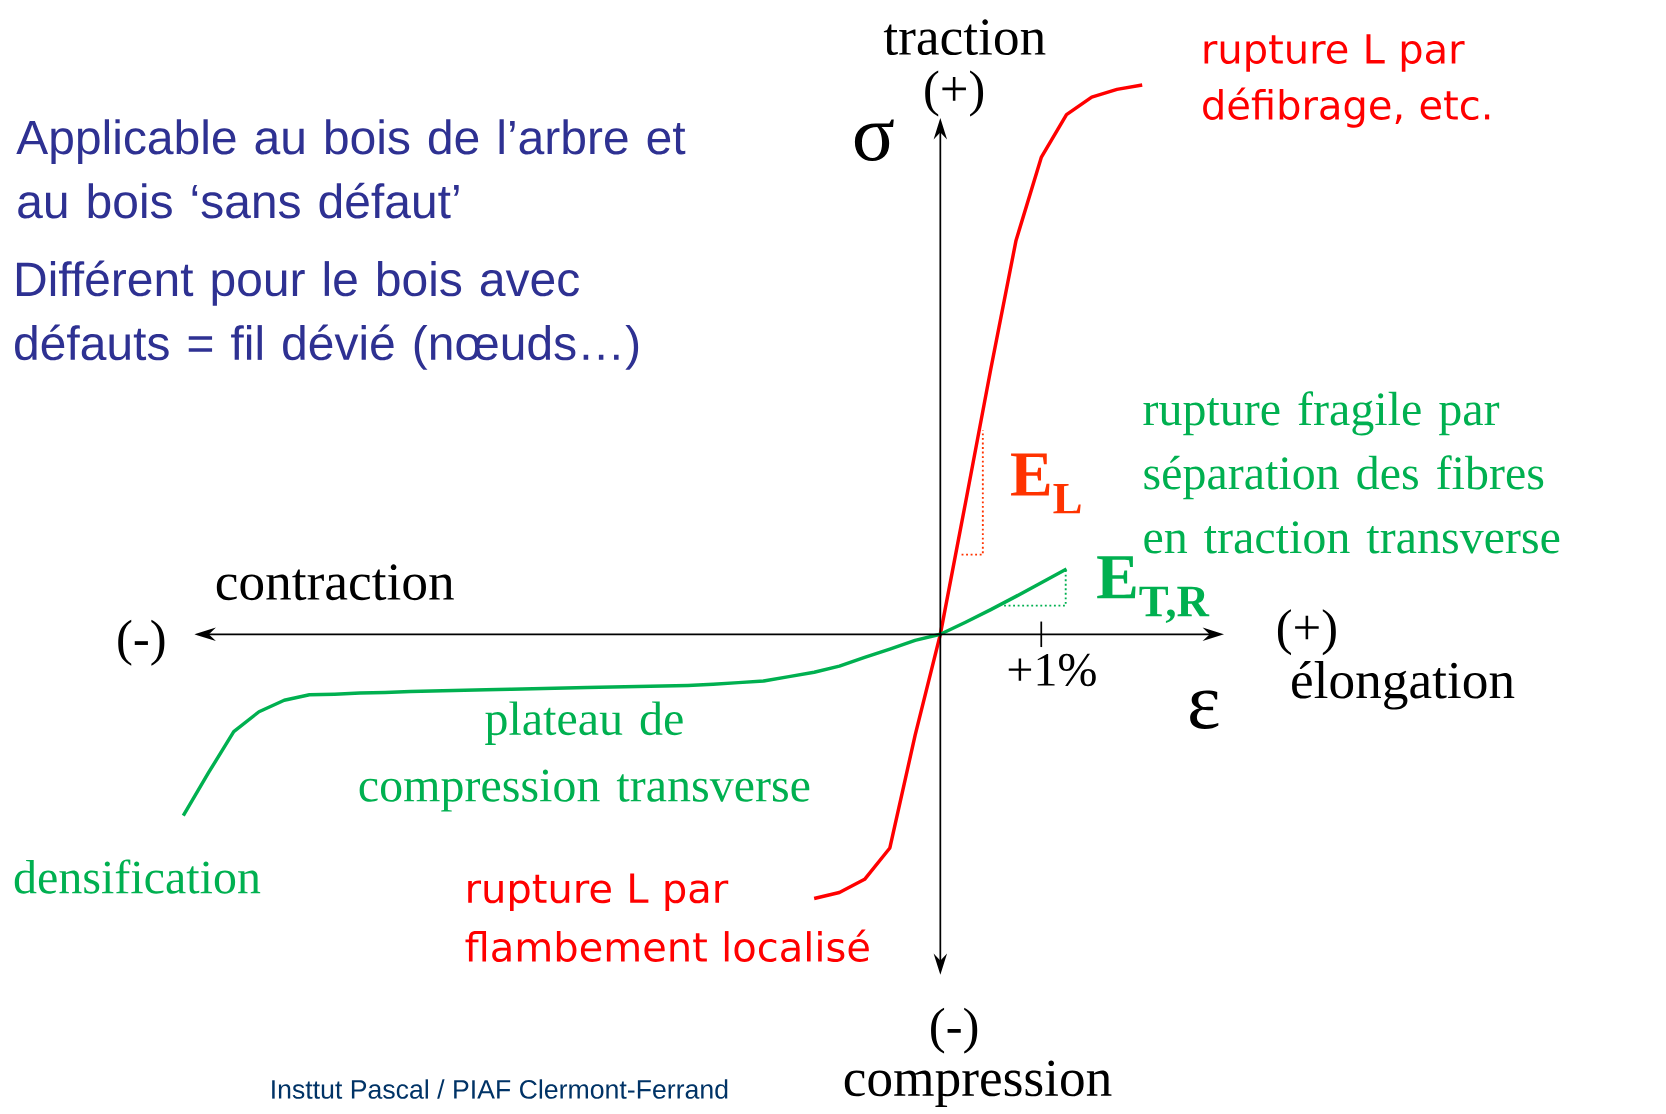  Describe the element at coordinates (584, 756) in the screenshot. I see `annotation: plateau de compression transverse` at that location.